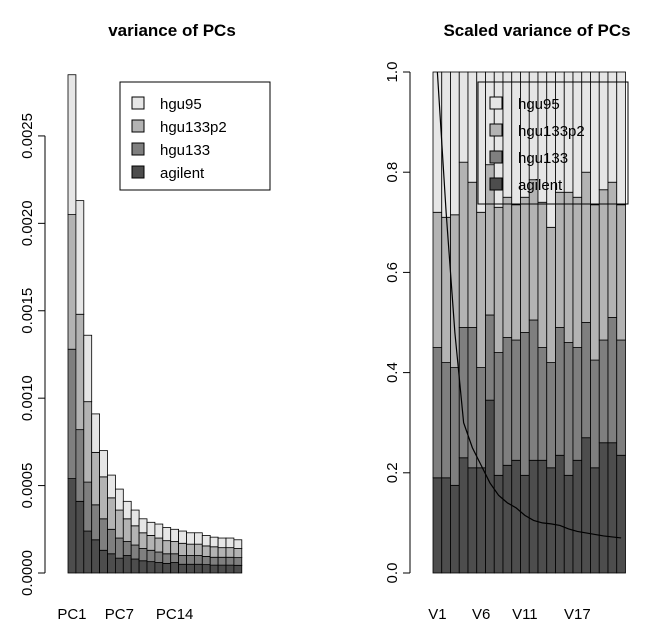 The image size is (664, 626). I want to click on bar-hgu133-V8, so click(498, 414).